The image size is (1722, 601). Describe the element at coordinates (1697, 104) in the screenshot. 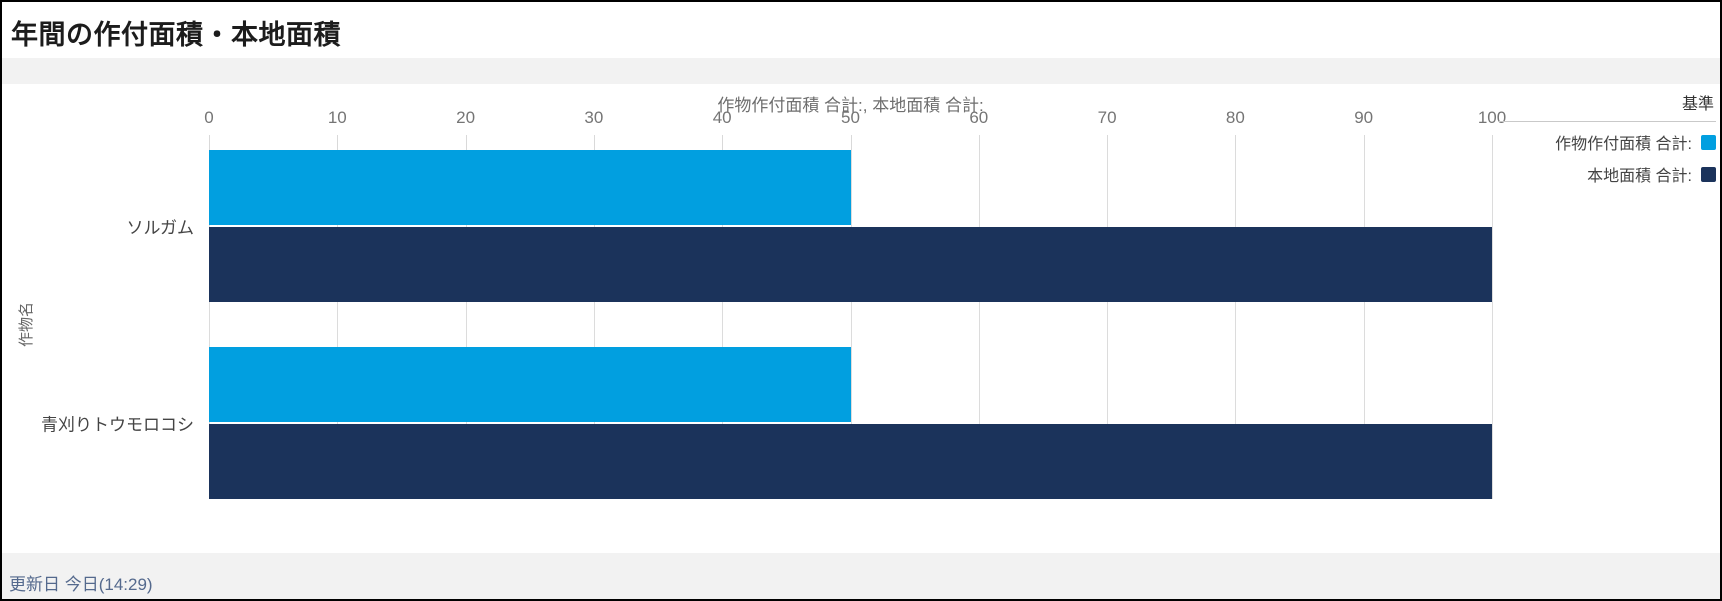

I see `legend-header: 基準` at that location.